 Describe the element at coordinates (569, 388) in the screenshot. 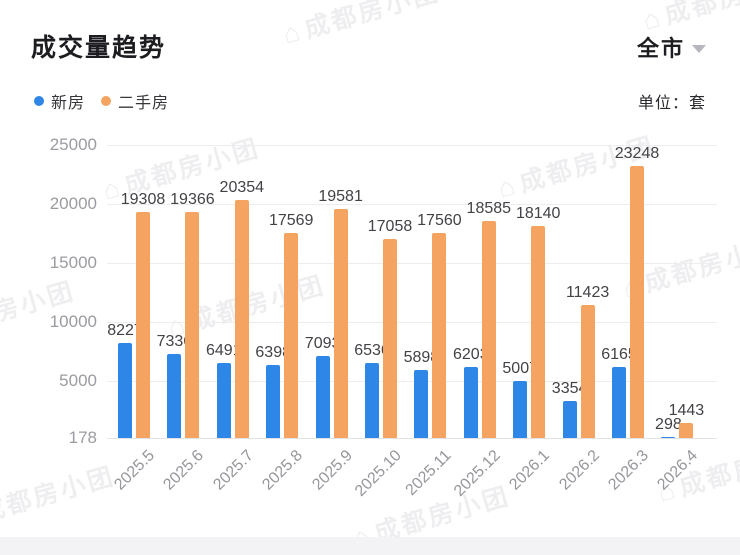

I see `value-label-new-homes-2026.2: 3354` at that location.